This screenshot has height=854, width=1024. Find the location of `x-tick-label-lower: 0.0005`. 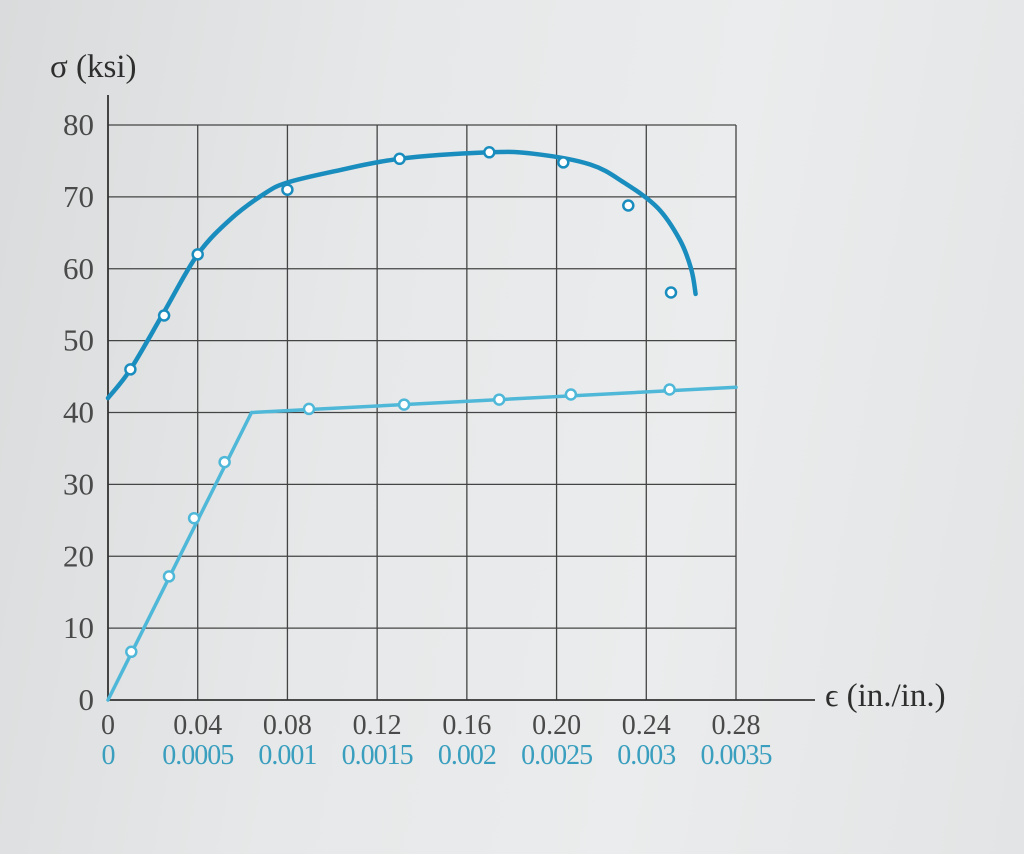

x-tick-label-lower: 0.0005 is located at coordinates (197, 755).